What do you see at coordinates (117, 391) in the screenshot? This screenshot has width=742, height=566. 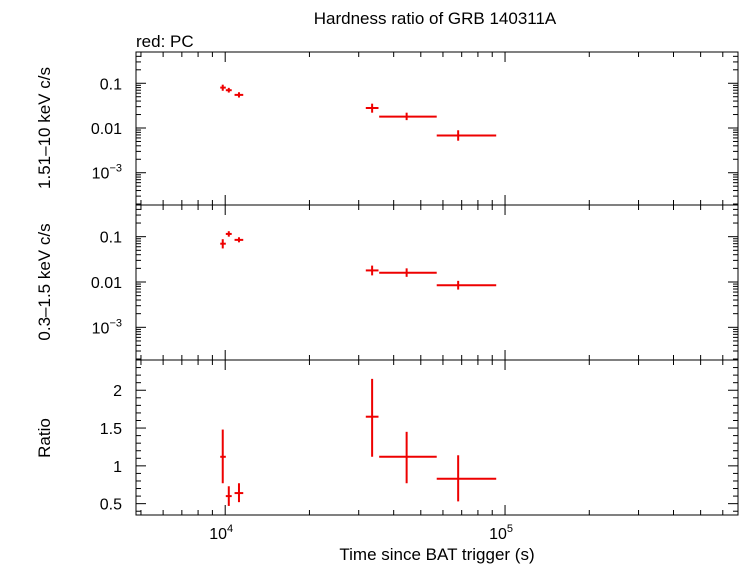 I see `y-tick-label: 2` at bounding box center [117, 391].